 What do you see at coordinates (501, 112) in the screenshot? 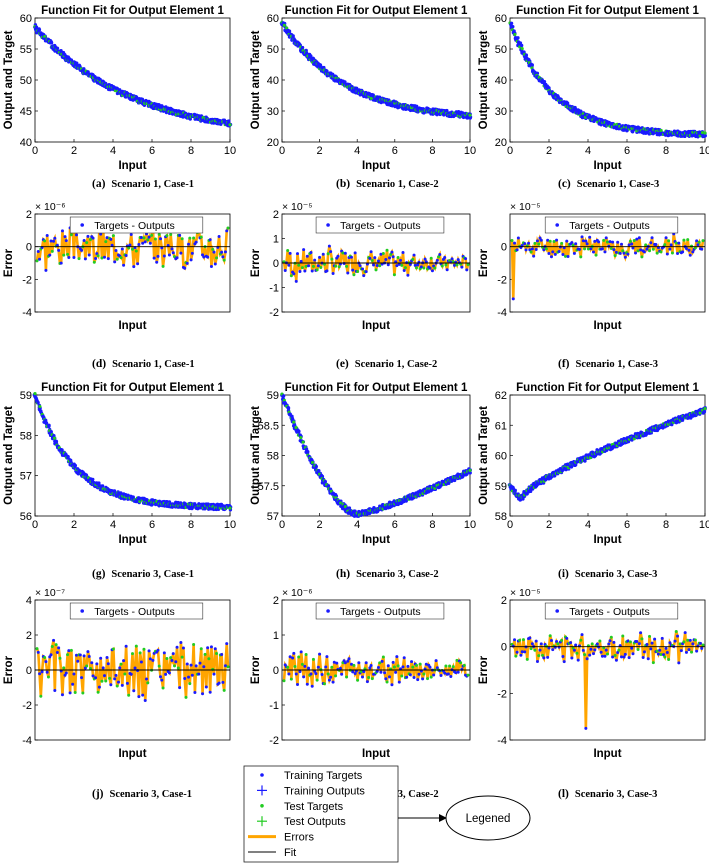
I see `y-tick-label: 30` at bounding box center [501, 112].